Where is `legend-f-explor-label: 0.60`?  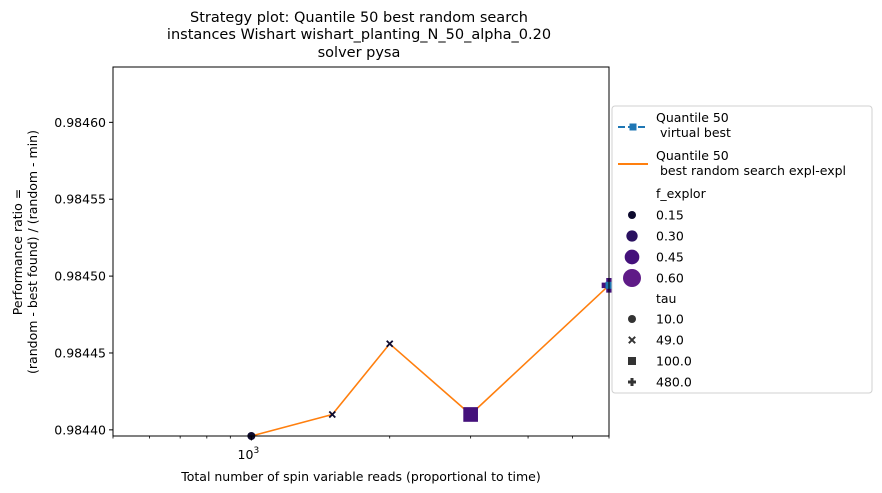
legend-f-explor-label: 0.60 is located at coordinates (670, 278).